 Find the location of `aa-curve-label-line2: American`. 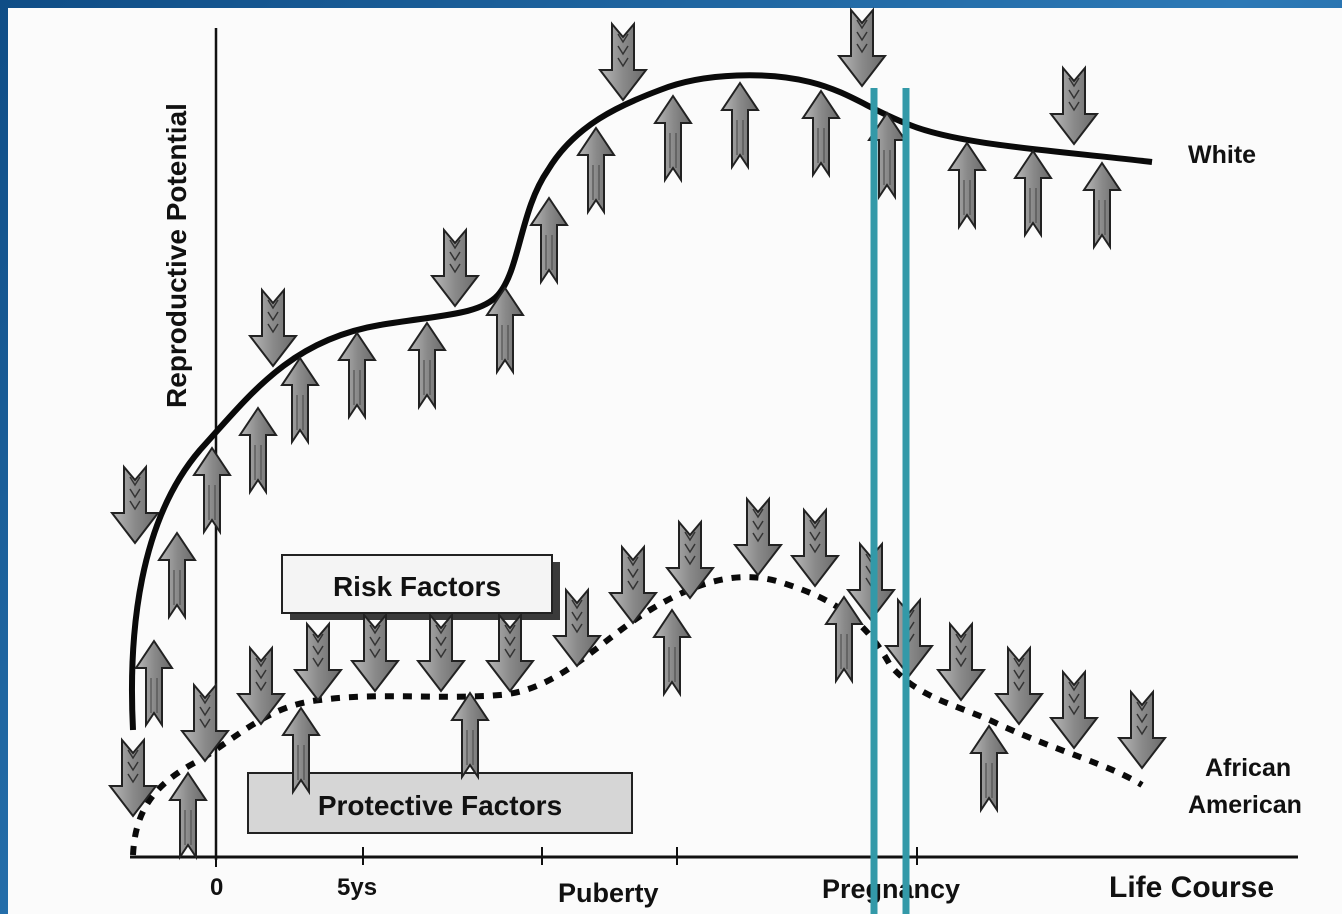

aa-curve-label-line2: American is located at coordinates (1245, 805).